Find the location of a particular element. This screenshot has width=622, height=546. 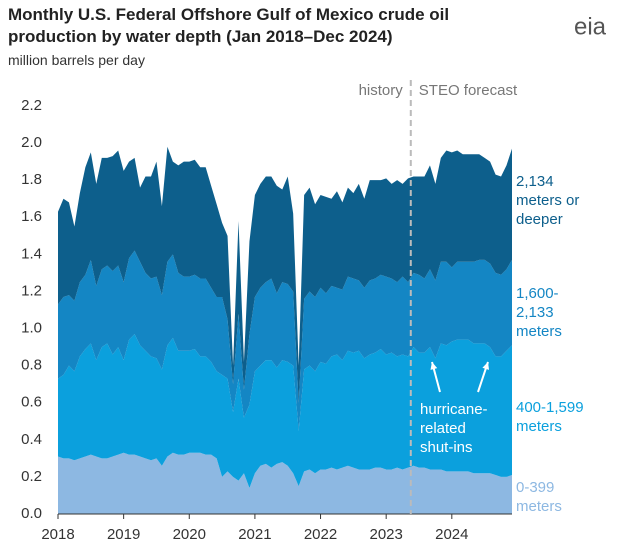

x-tick-label: 2021 is located at coordinates (254, 534).